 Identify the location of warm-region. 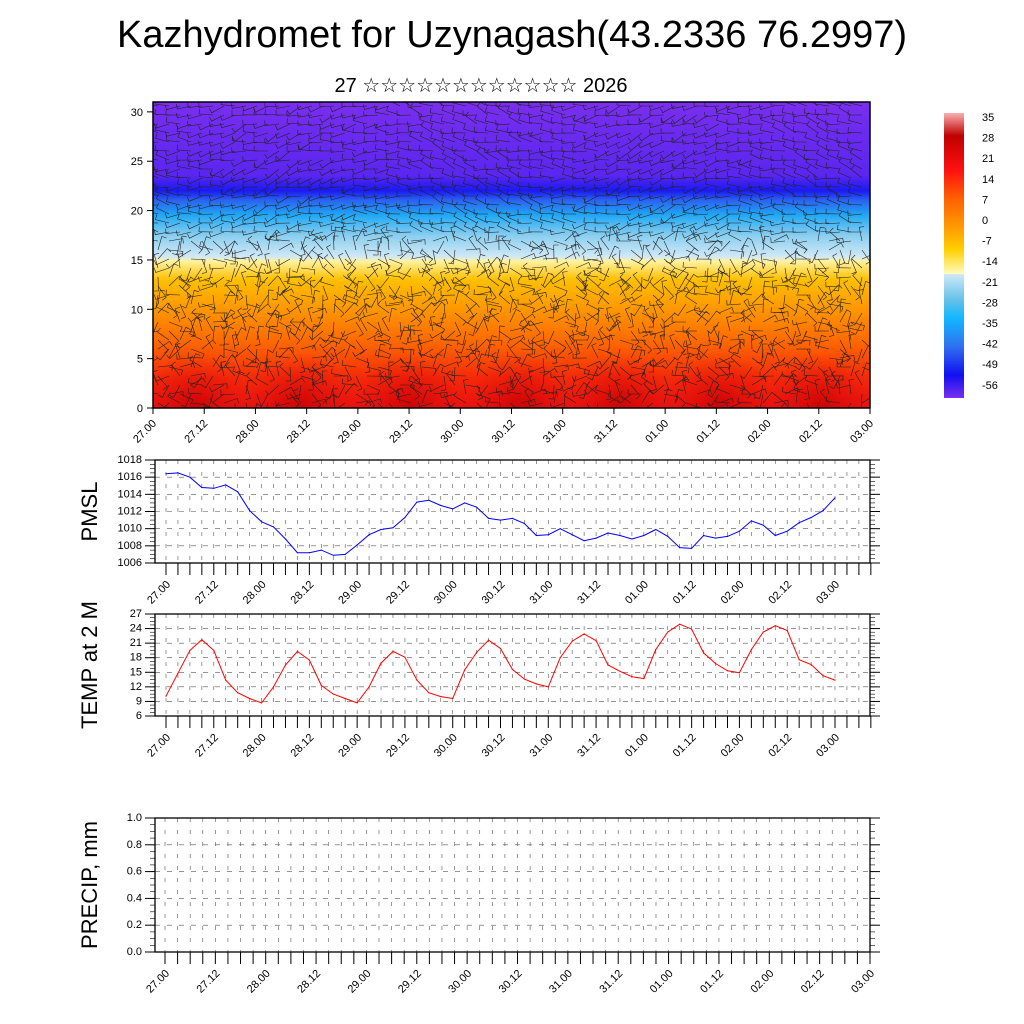
(410, 380).